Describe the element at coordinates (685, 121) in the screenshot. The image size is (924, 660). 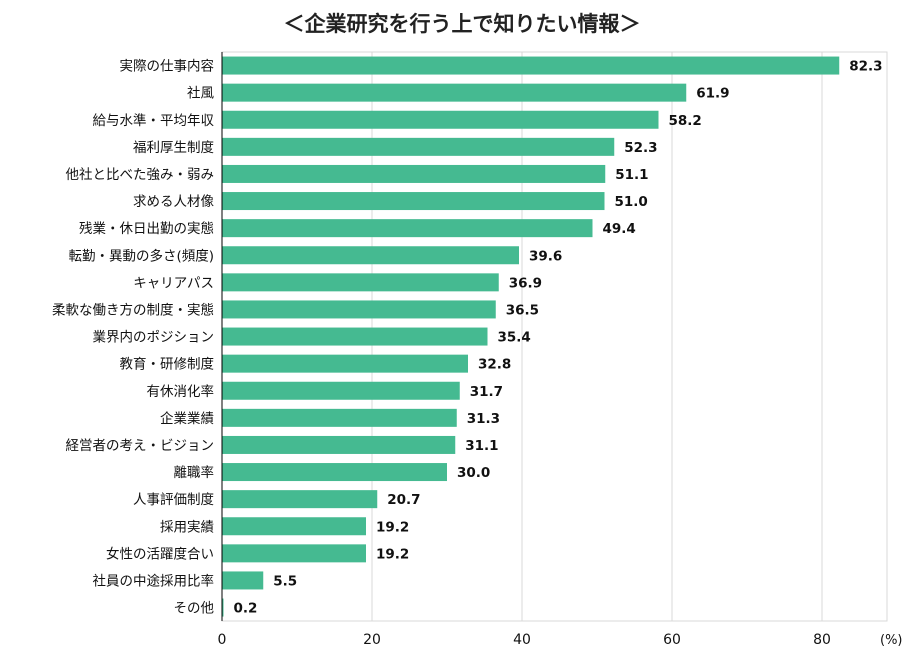
I see `data-label: 58.2` at that location.